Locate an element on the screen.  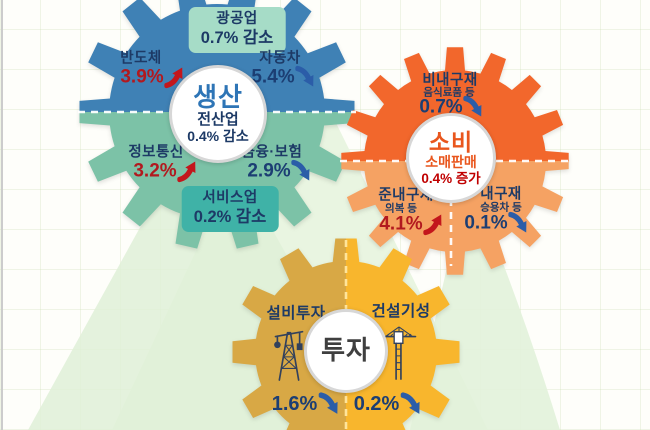
finance-insurance-value: 2.9% is located at coordinates (280, 171).